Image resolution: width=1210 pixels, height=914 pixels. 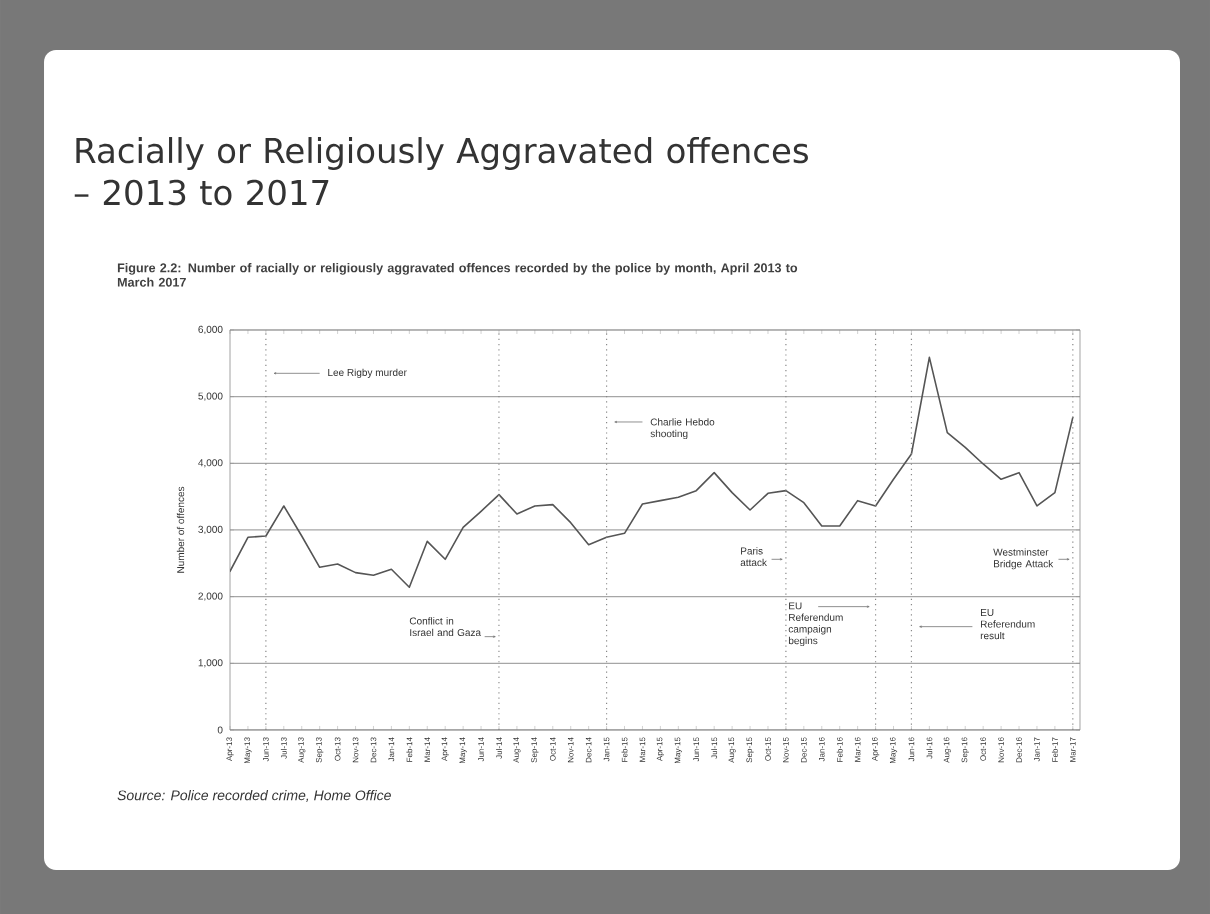 What do you see at coordinates (441, 171) in the screenshot?
I see `chart-title: Racially or Religiously Aggravated offences – 2013 to 2017` at bounding box center [441, 171].